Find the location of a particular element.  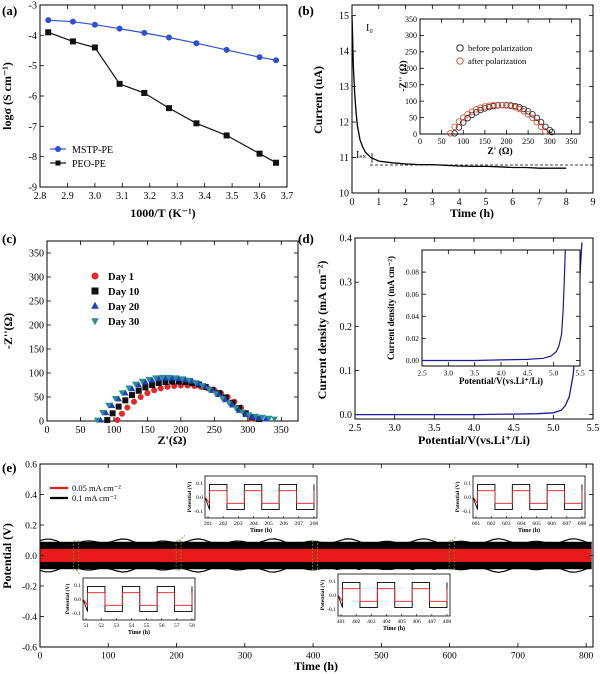

e-inset-ytick-label: 0.1 is located at coordinates (332, 582).